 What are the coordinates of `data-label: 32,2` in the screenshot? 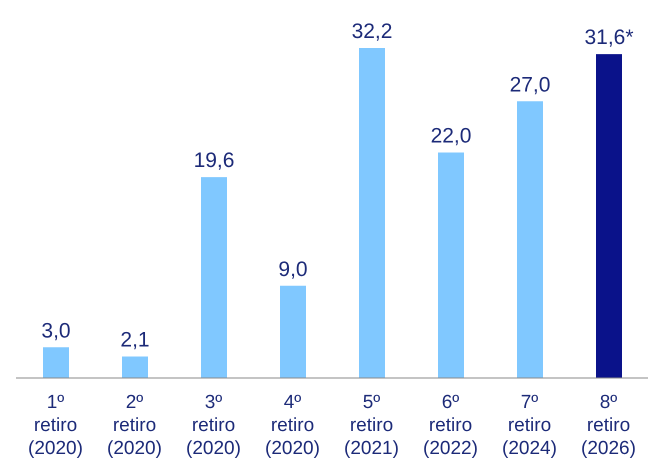 It's located at (372, 31).